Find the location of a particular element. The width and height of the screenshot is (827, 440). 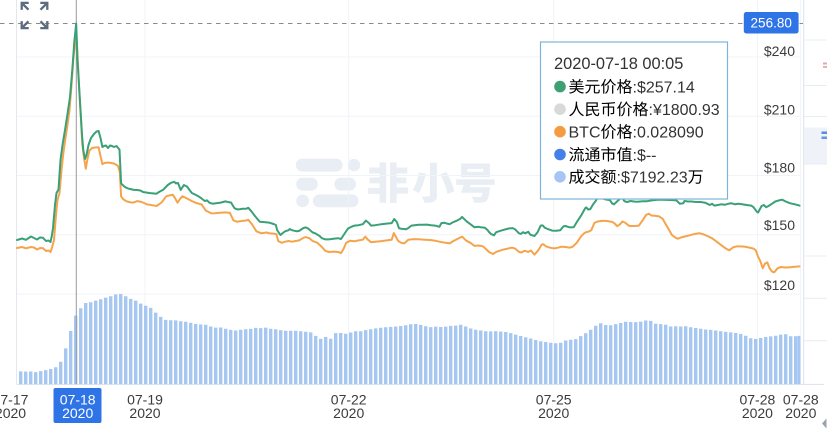

svg-text: $240 is located at coordinates (779, 51).